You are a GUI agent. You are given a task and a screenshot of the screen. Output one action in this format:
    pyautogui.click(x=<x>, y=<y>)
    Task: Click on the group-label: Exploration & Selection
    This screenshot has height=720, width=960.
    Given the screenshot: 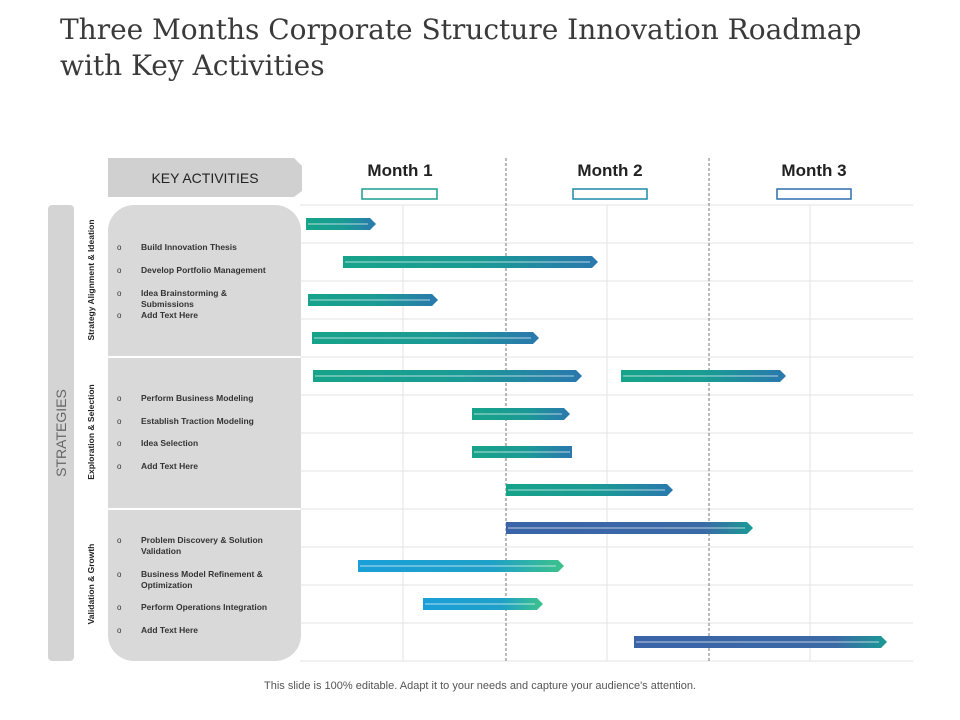 What is the action you would take?
    pyautogui.click(x=91, y=432)
    